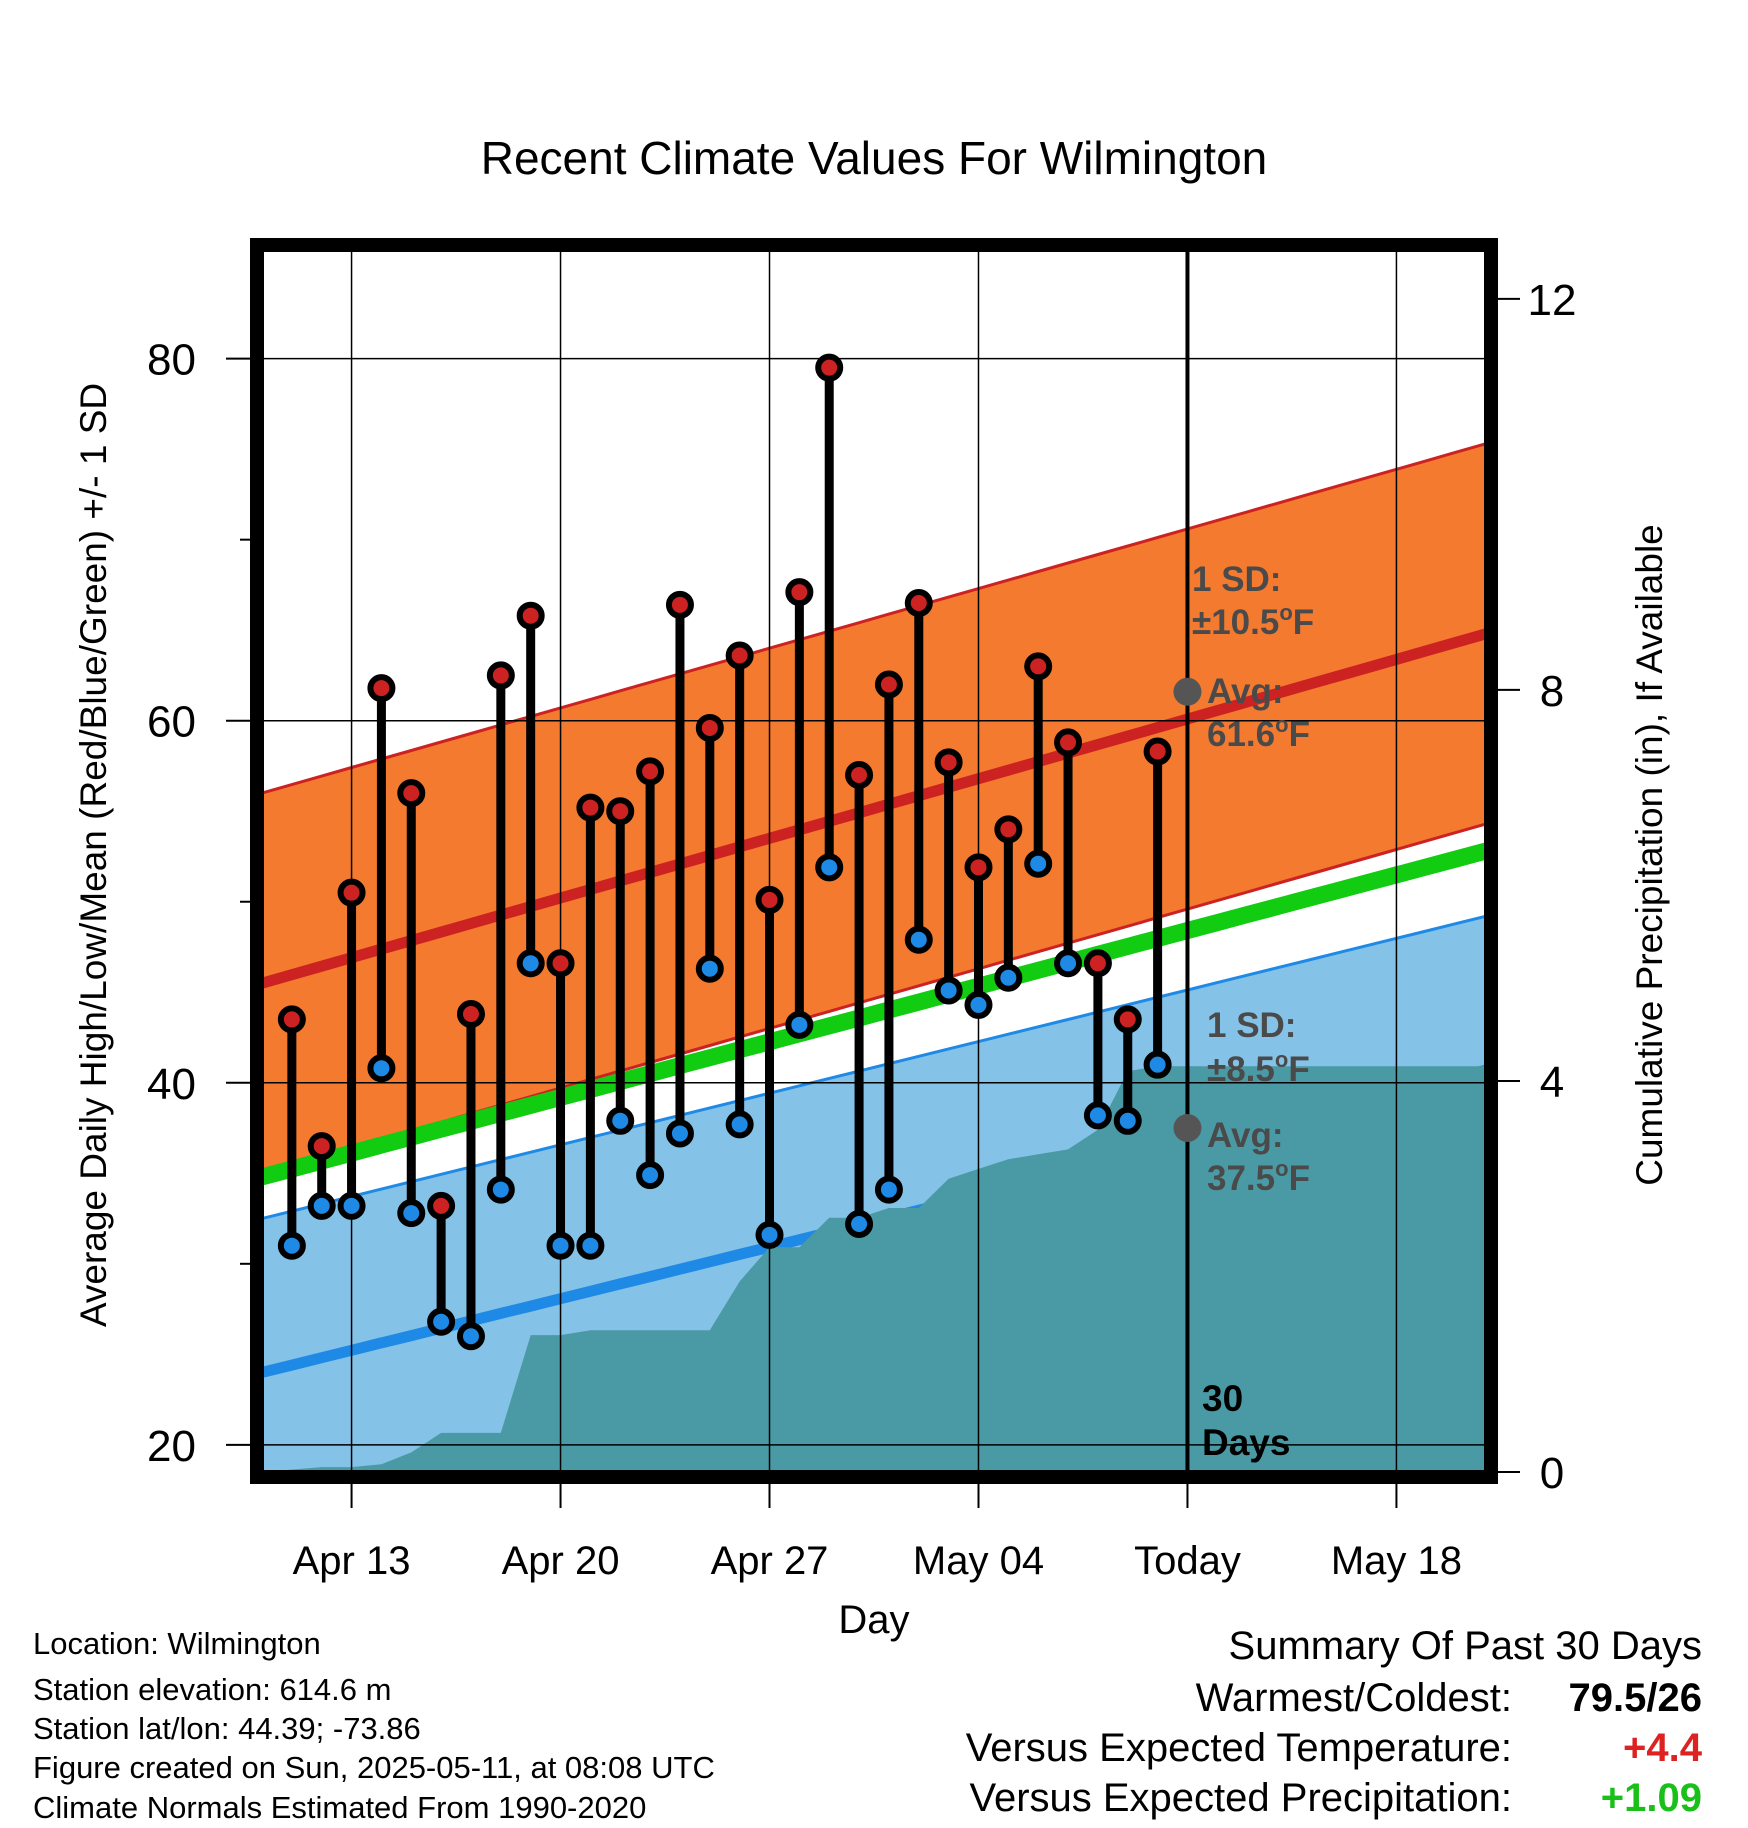  I want to click on high-avg-value-value: 61.6, so click(1241, 734).